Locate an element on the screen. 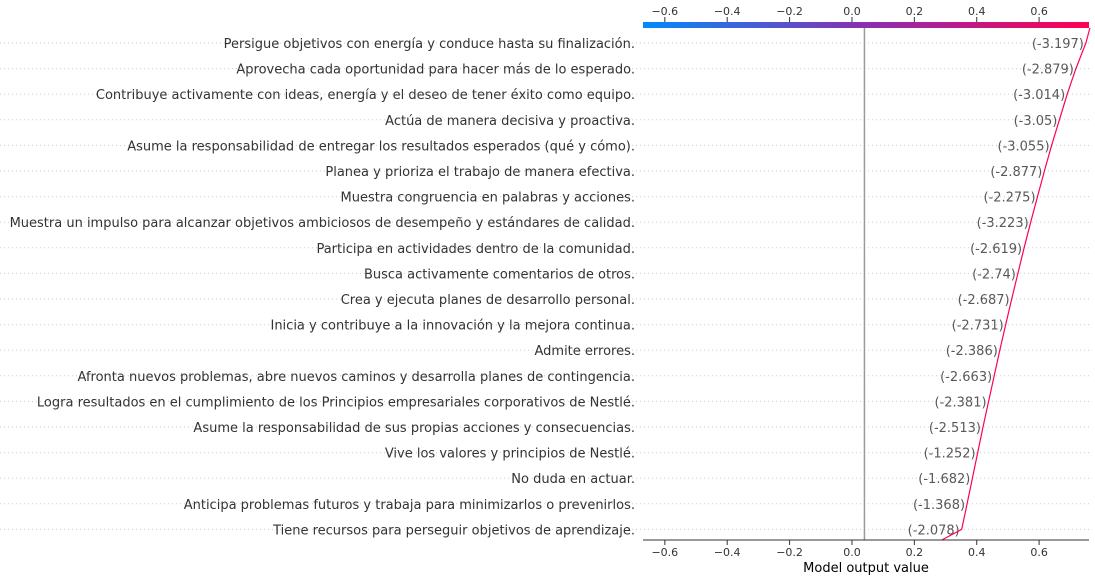 This screenshot has height=581, width=1095. feature-value-label: (-2.619) is located at coordinates (996, 249).